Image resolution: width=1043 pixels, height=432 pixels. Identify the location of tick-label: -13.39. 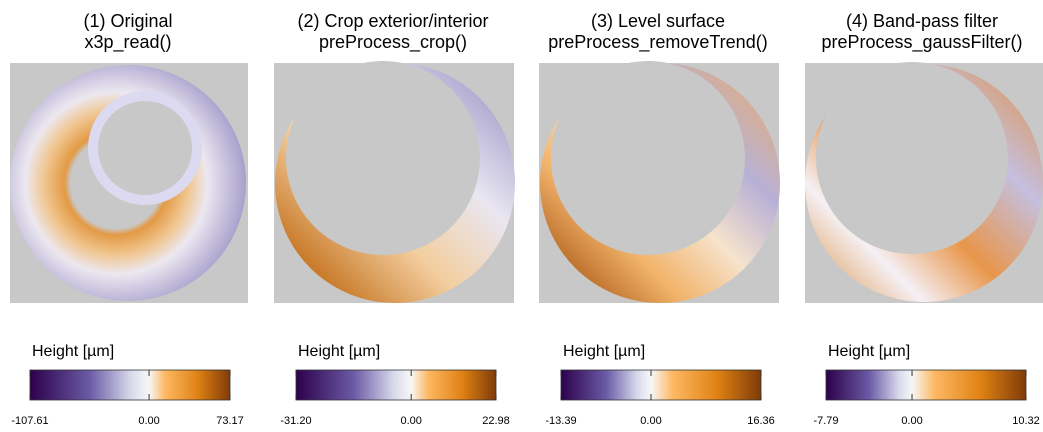
(560, 421).